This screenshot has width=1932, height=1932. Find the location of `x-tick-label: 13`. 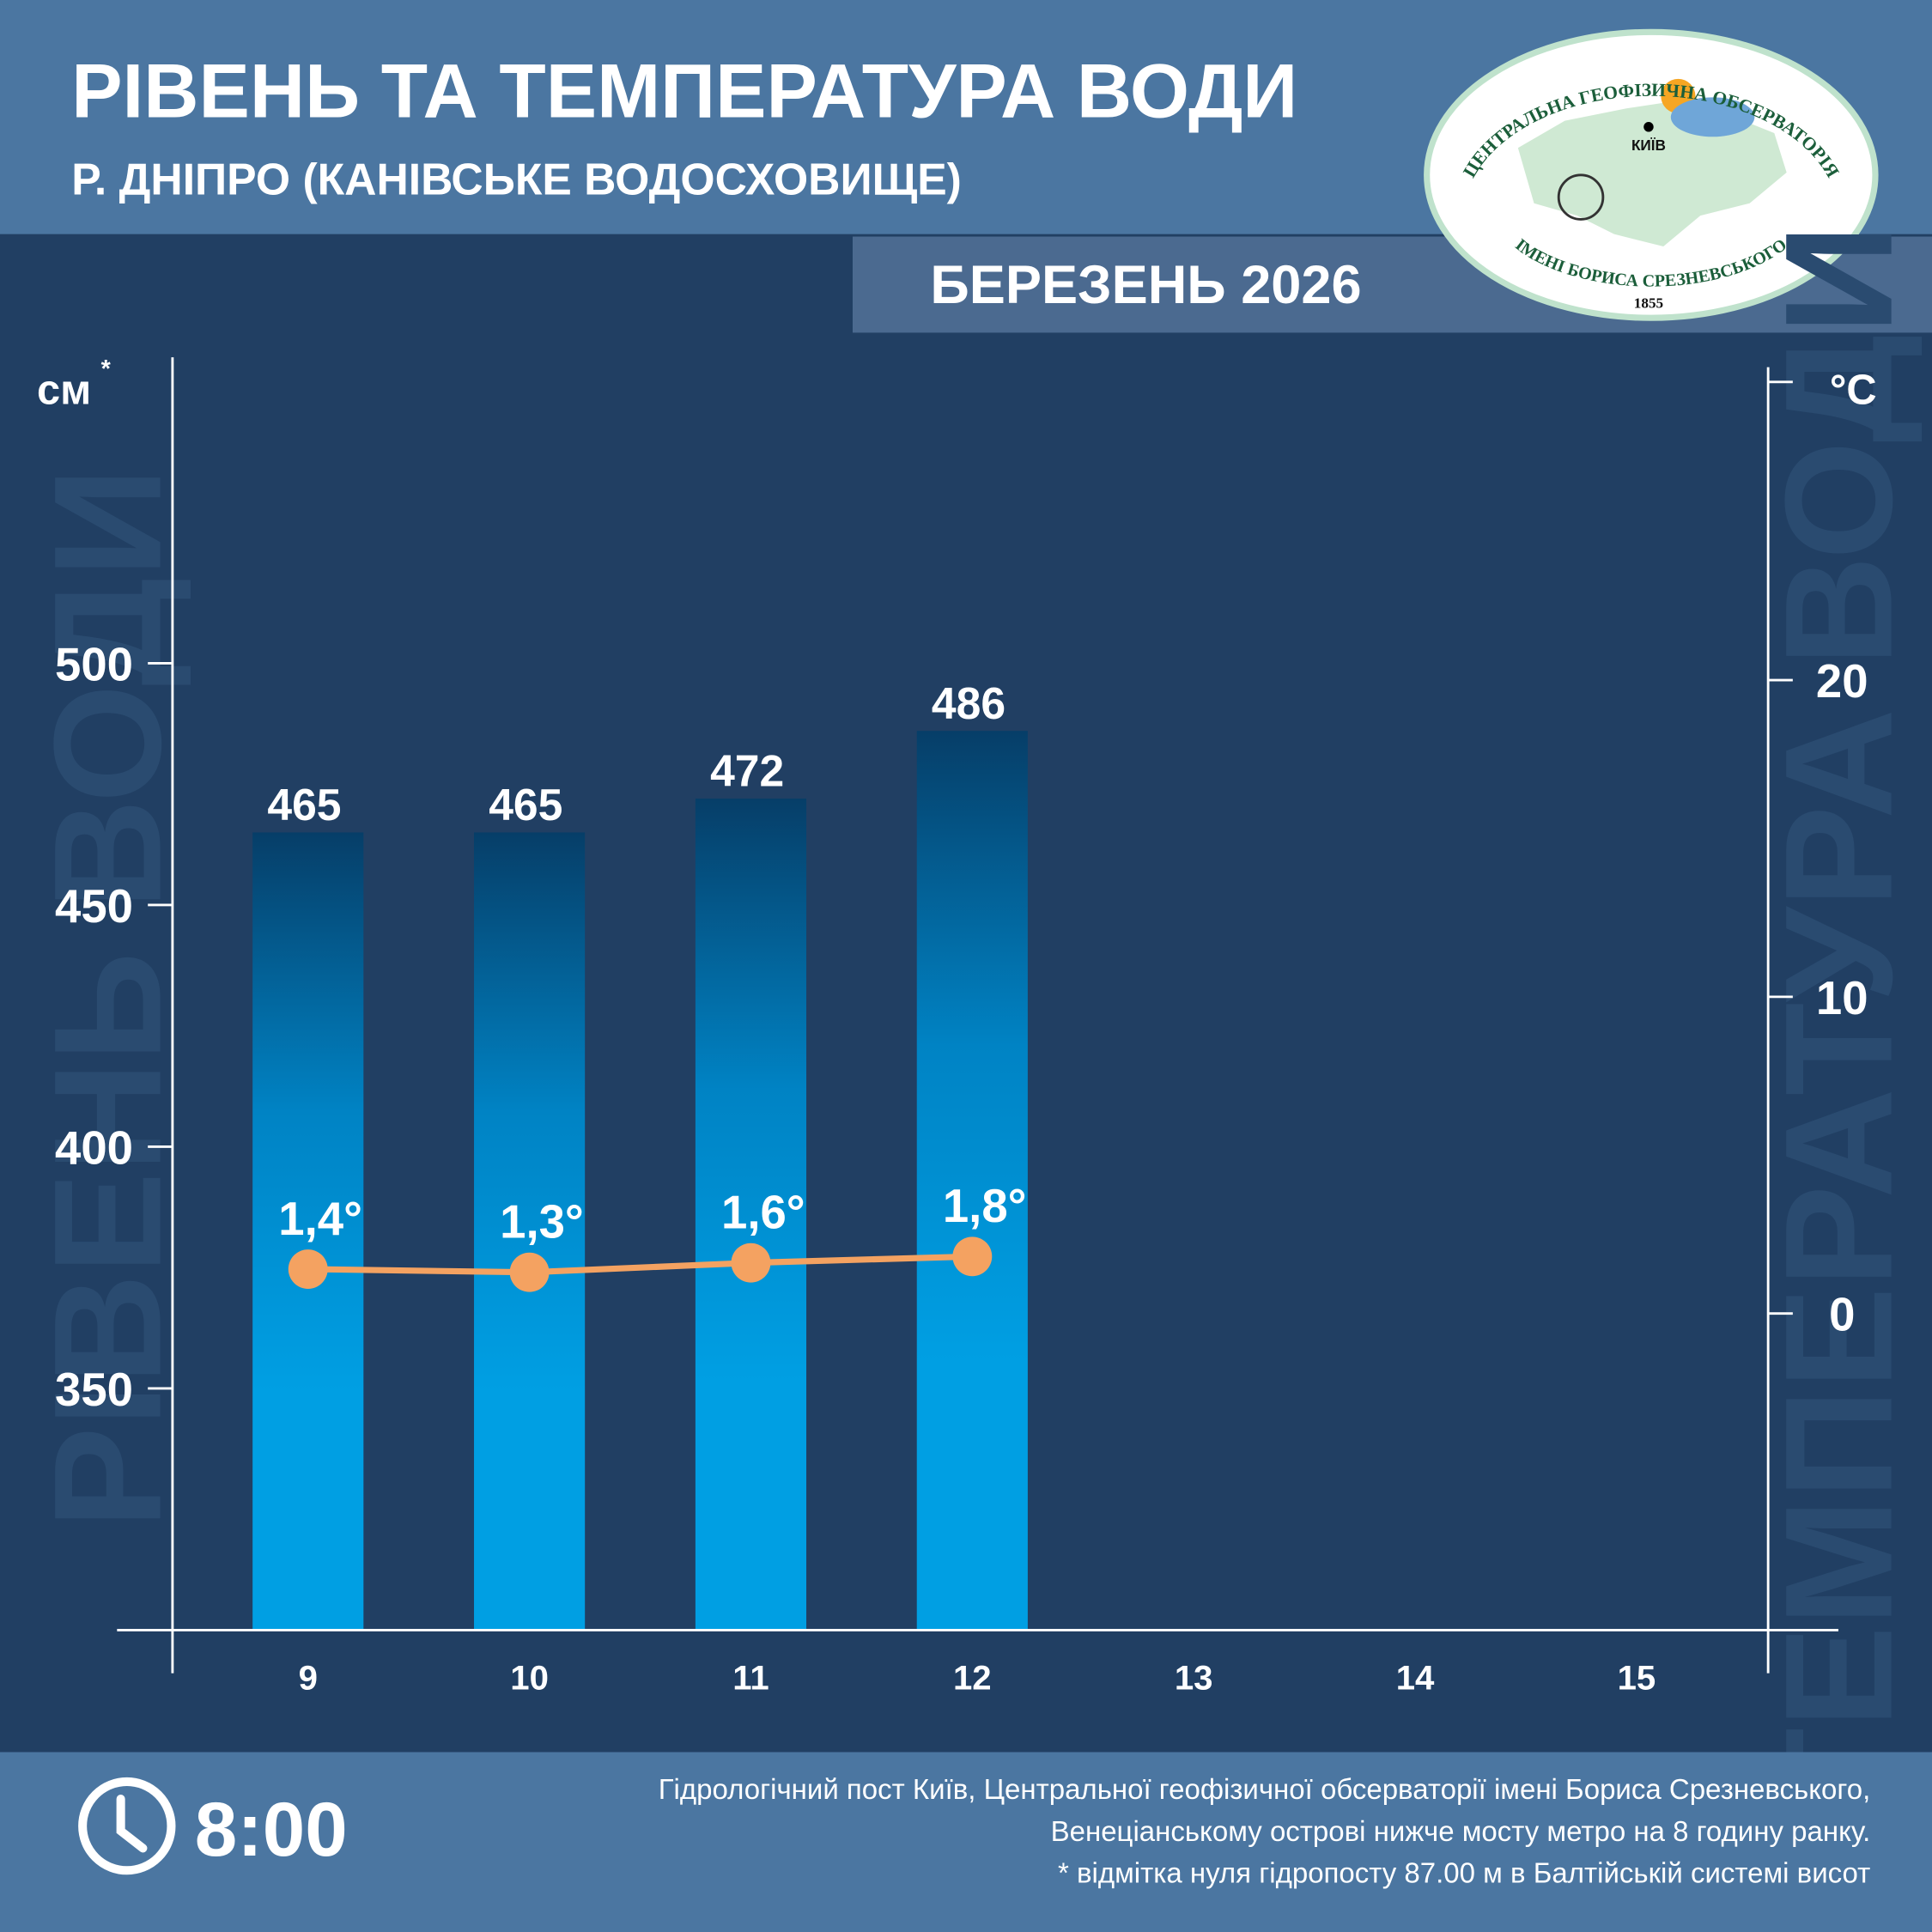

x-tick-label: 13 is located at coordinates (1194, 1678).